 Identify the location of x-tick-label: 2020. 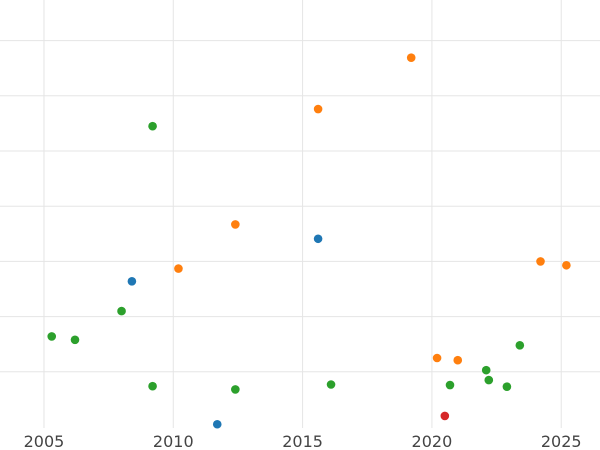
(432, 441).